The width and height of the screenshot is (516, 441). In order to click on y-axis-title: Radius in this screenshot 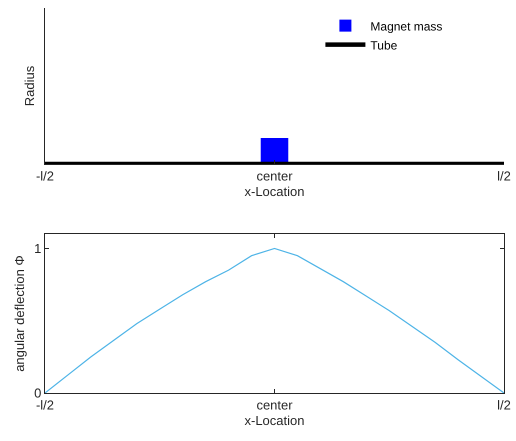, I will do `click(29, 85)`.